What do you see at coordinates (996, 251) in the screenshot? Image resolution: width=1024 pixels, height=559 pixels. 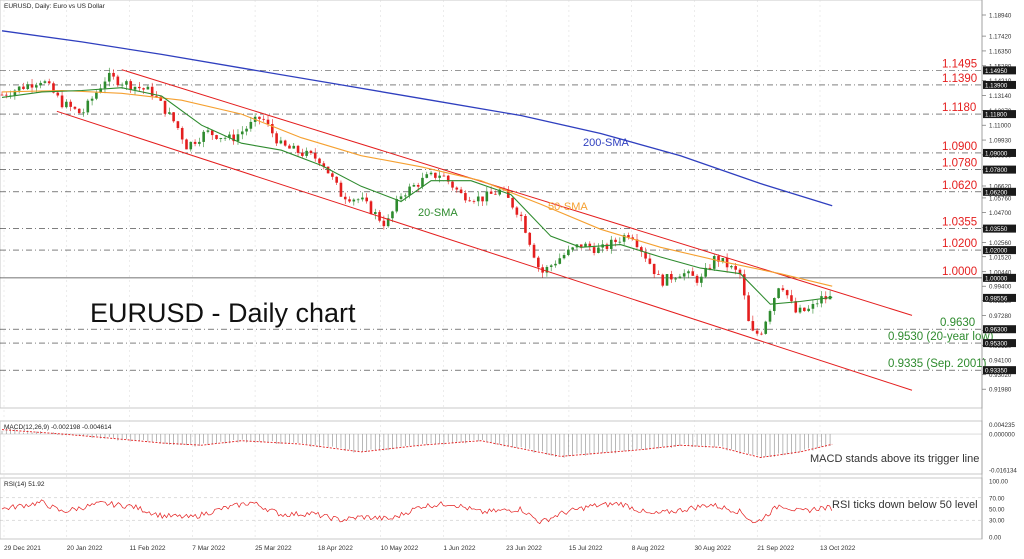 I see `price-tag-text: 1.02000` at bounding box center [996, 251].